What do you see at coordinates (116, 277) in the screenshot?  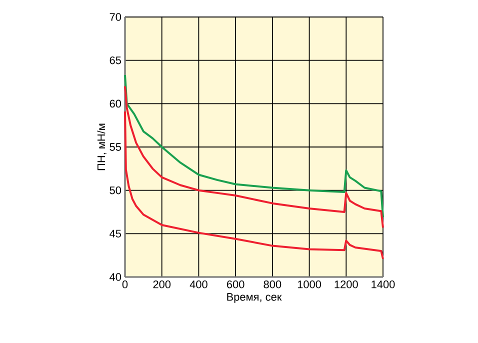 I see `y-tick-label: 40` at bounding box center [116, 277].